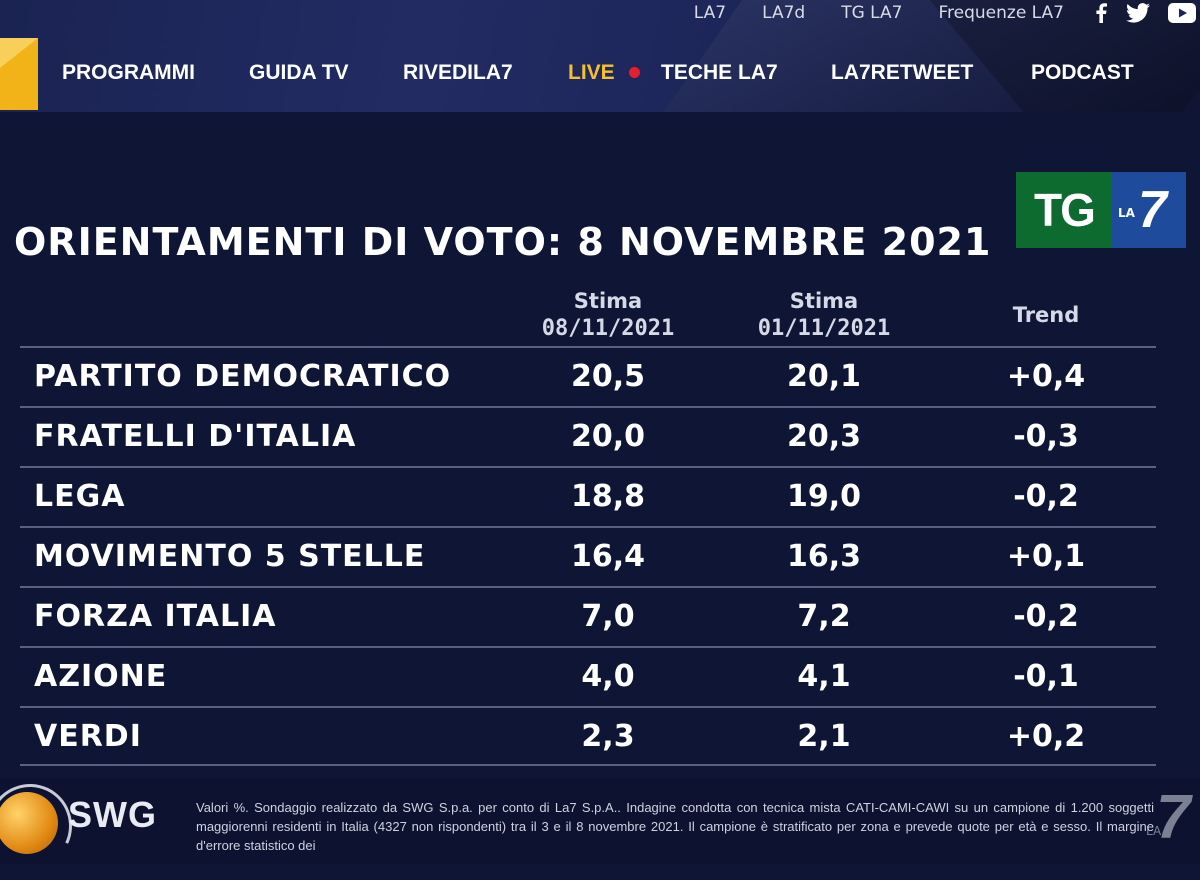  What do you see at coordinates (155, 616) in the screenshot?
I see `party-name: FORZA ITALIA` at bounding box center [155, 616].